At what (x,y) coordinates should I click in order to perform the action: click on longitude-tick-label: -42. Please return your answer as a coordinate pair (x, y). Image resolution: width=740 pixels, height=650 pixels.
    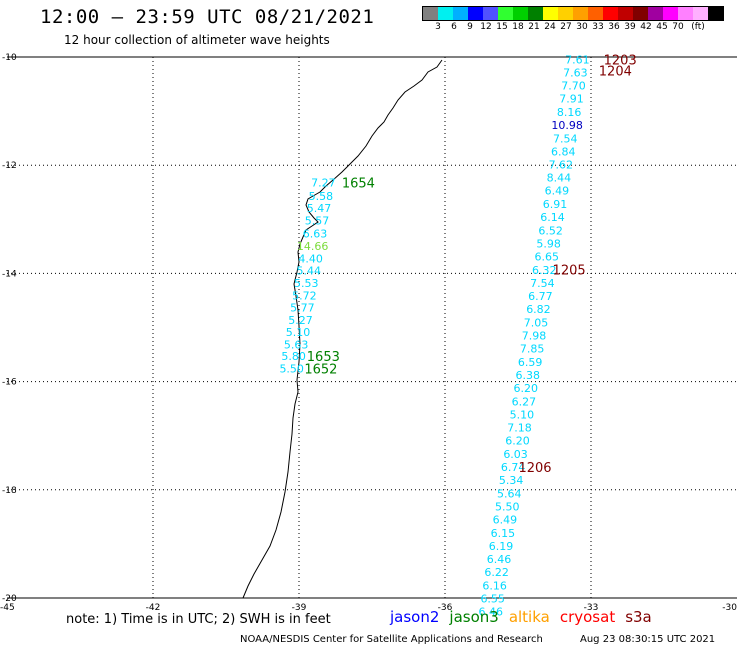
    Looking at the image, I should click on (153, 608).